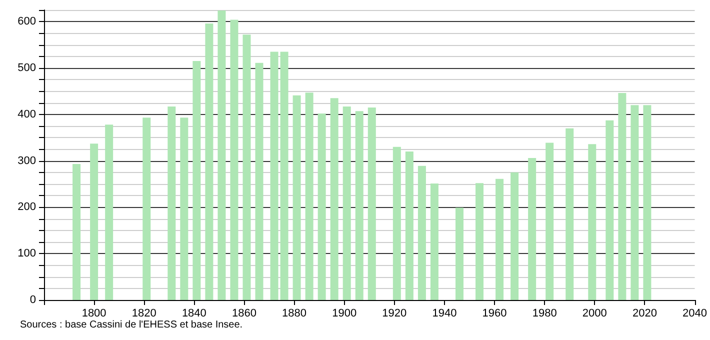  Describe the element at coordinates (695, 314) in the screenshot. I see `x-tick-label: 2040` at that location.